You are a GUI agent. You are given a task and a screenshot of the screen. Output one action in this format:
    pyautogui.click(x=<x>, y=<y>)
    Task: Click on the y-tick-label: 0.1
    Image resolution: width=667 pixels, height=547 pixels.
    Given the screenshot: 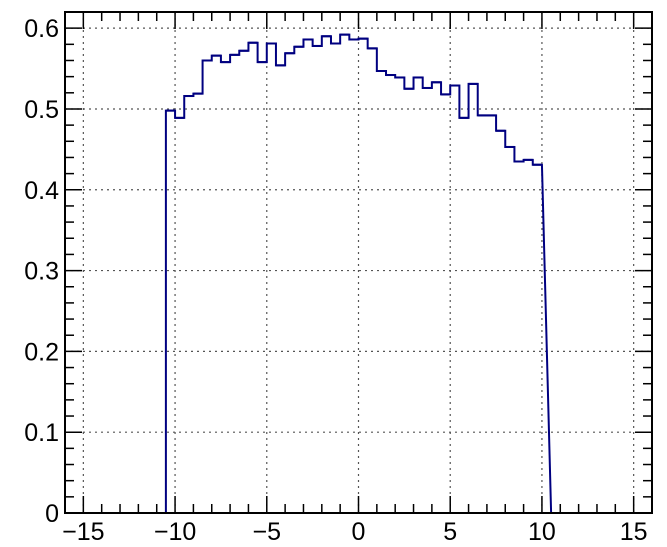 What is the action you would take?
    pyautogui.click(x=41, y=433)
    